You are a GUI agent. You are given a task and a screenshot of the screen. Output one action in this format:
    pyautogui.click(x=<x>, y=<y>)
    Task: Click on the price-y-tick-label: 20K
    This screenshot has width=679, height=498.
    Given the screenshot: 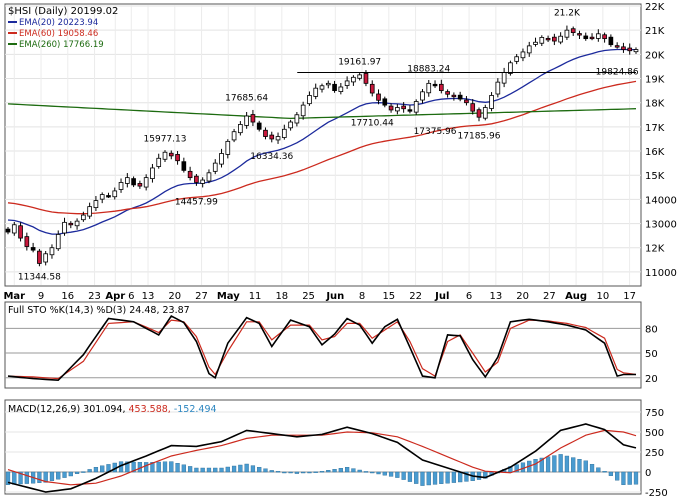 What is the action you would take?
    pyautogui.click(x=655, y=55)
    